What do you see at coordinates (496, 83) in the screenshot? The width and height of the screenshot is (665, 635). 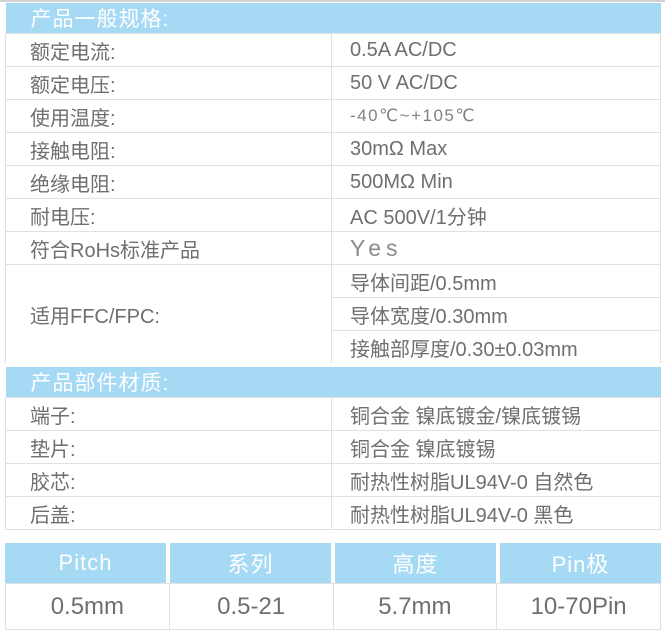 I see `spec-value-rated-voltage: 50 V AC/DC` at bounding box center [496, 83].